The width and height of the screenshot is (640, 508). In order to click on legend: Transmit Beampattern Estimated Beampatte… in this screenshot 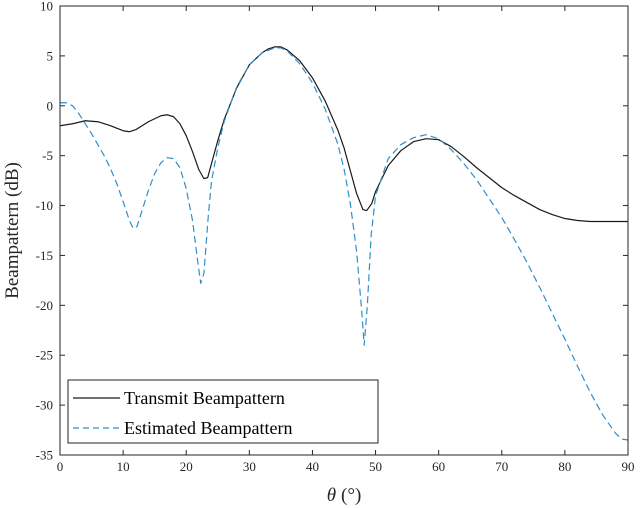, I will do `click(223, 411)`.